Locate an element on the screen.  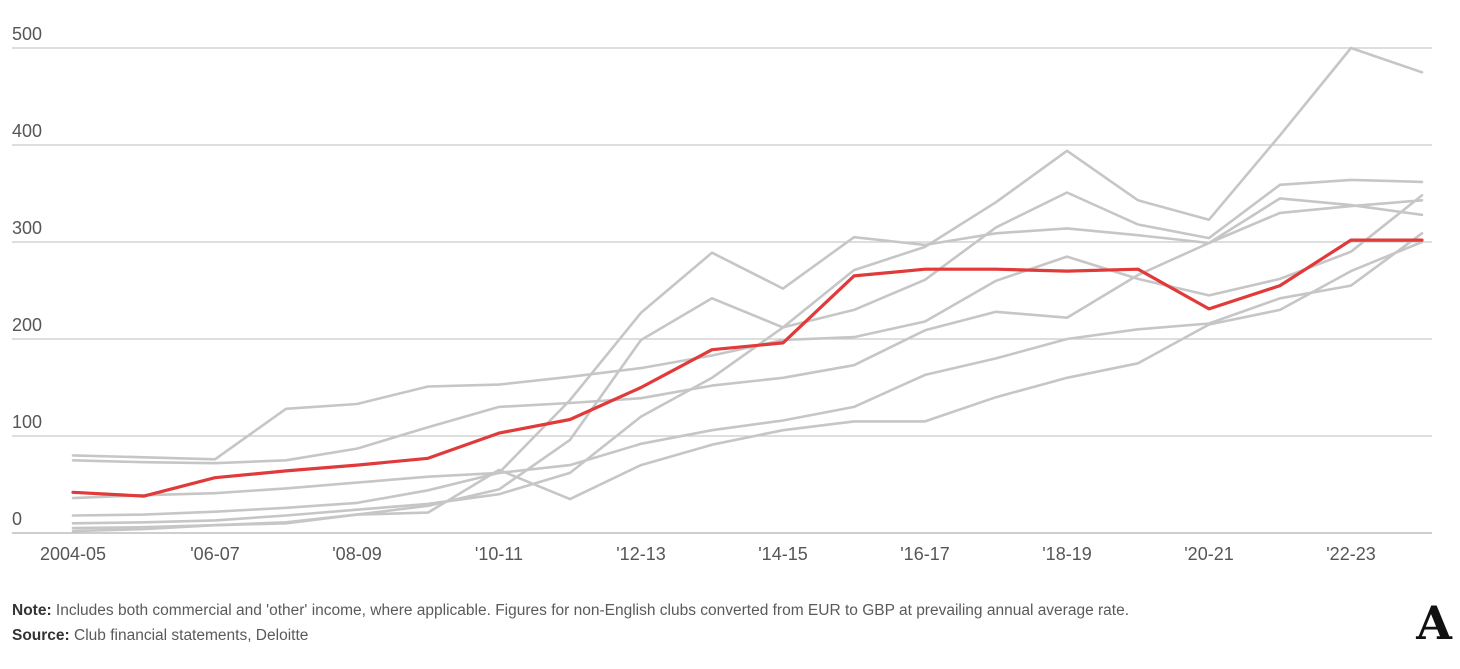
y-tick-label-100: 100 is located at coordinates (27, 422).